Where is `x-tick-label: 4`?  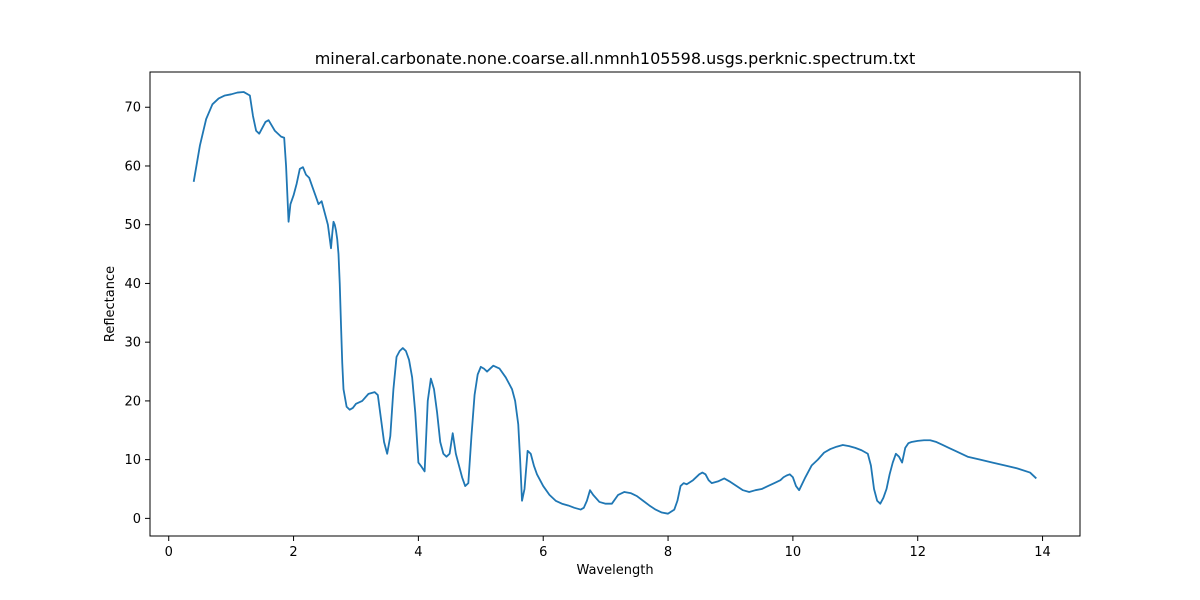 x-tick-label: 4 is located at coordinates (418, 552).